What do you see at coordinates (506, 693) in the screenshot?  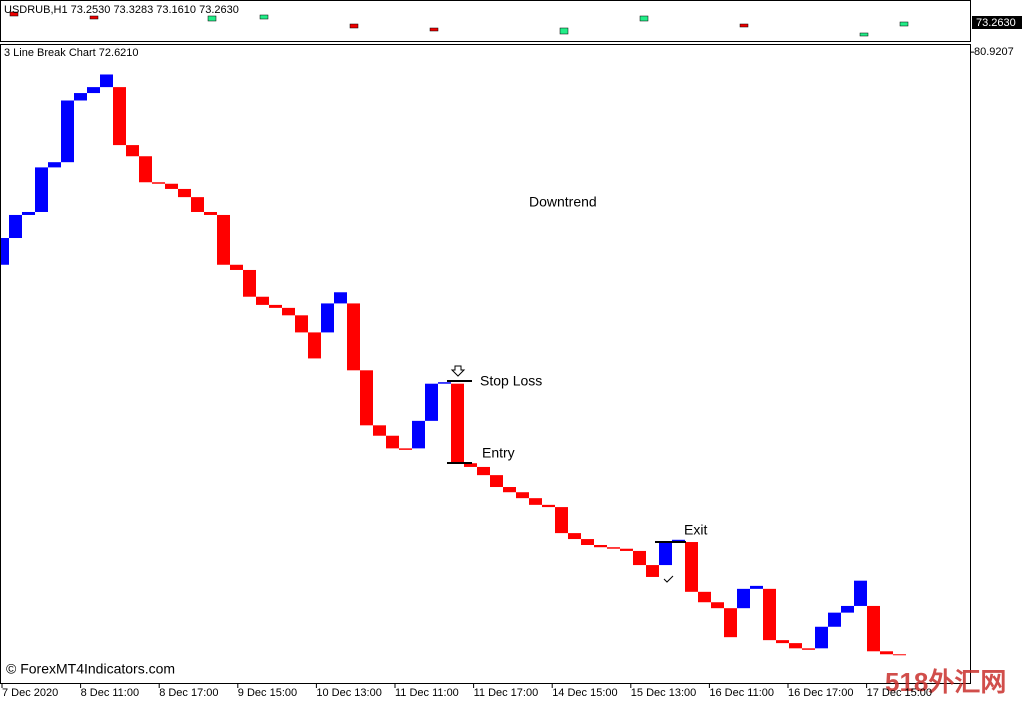 I see `x-tick-label: 11 Dec 17:00` at bounding box center [506, 693].